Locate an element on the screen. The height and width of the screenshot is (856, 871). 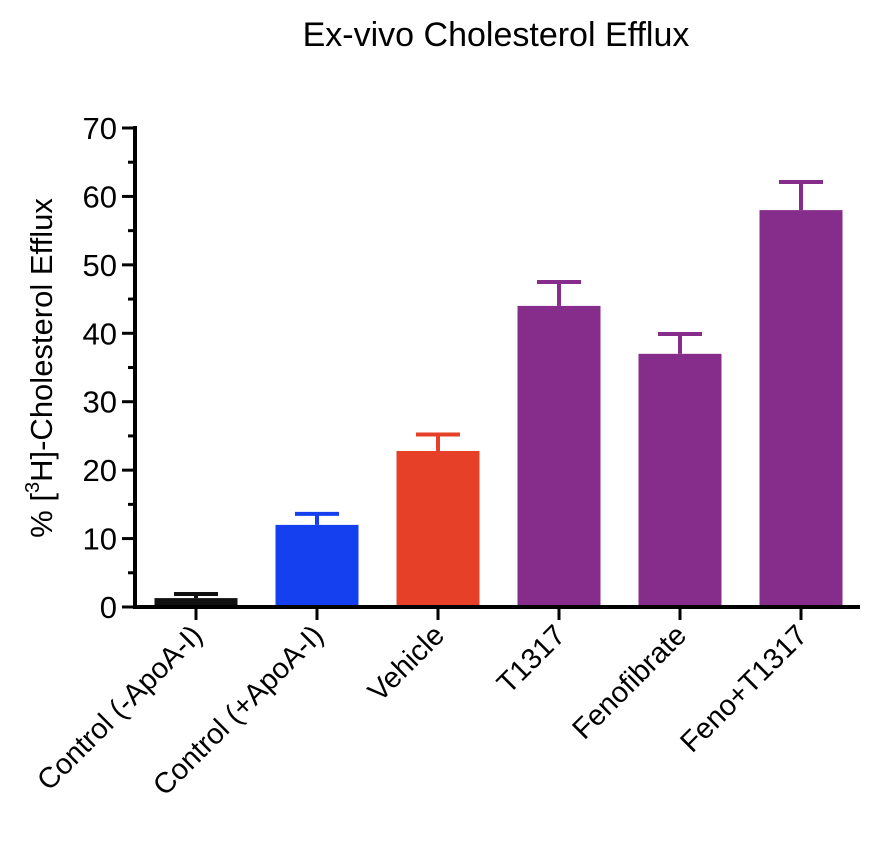
y-tick-label: 50 is located at coordinates (100, 265).